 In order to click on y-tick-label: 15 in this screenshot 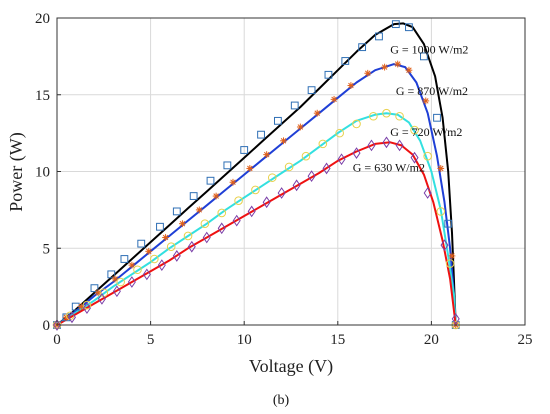, I will do `click(42, 96)`.